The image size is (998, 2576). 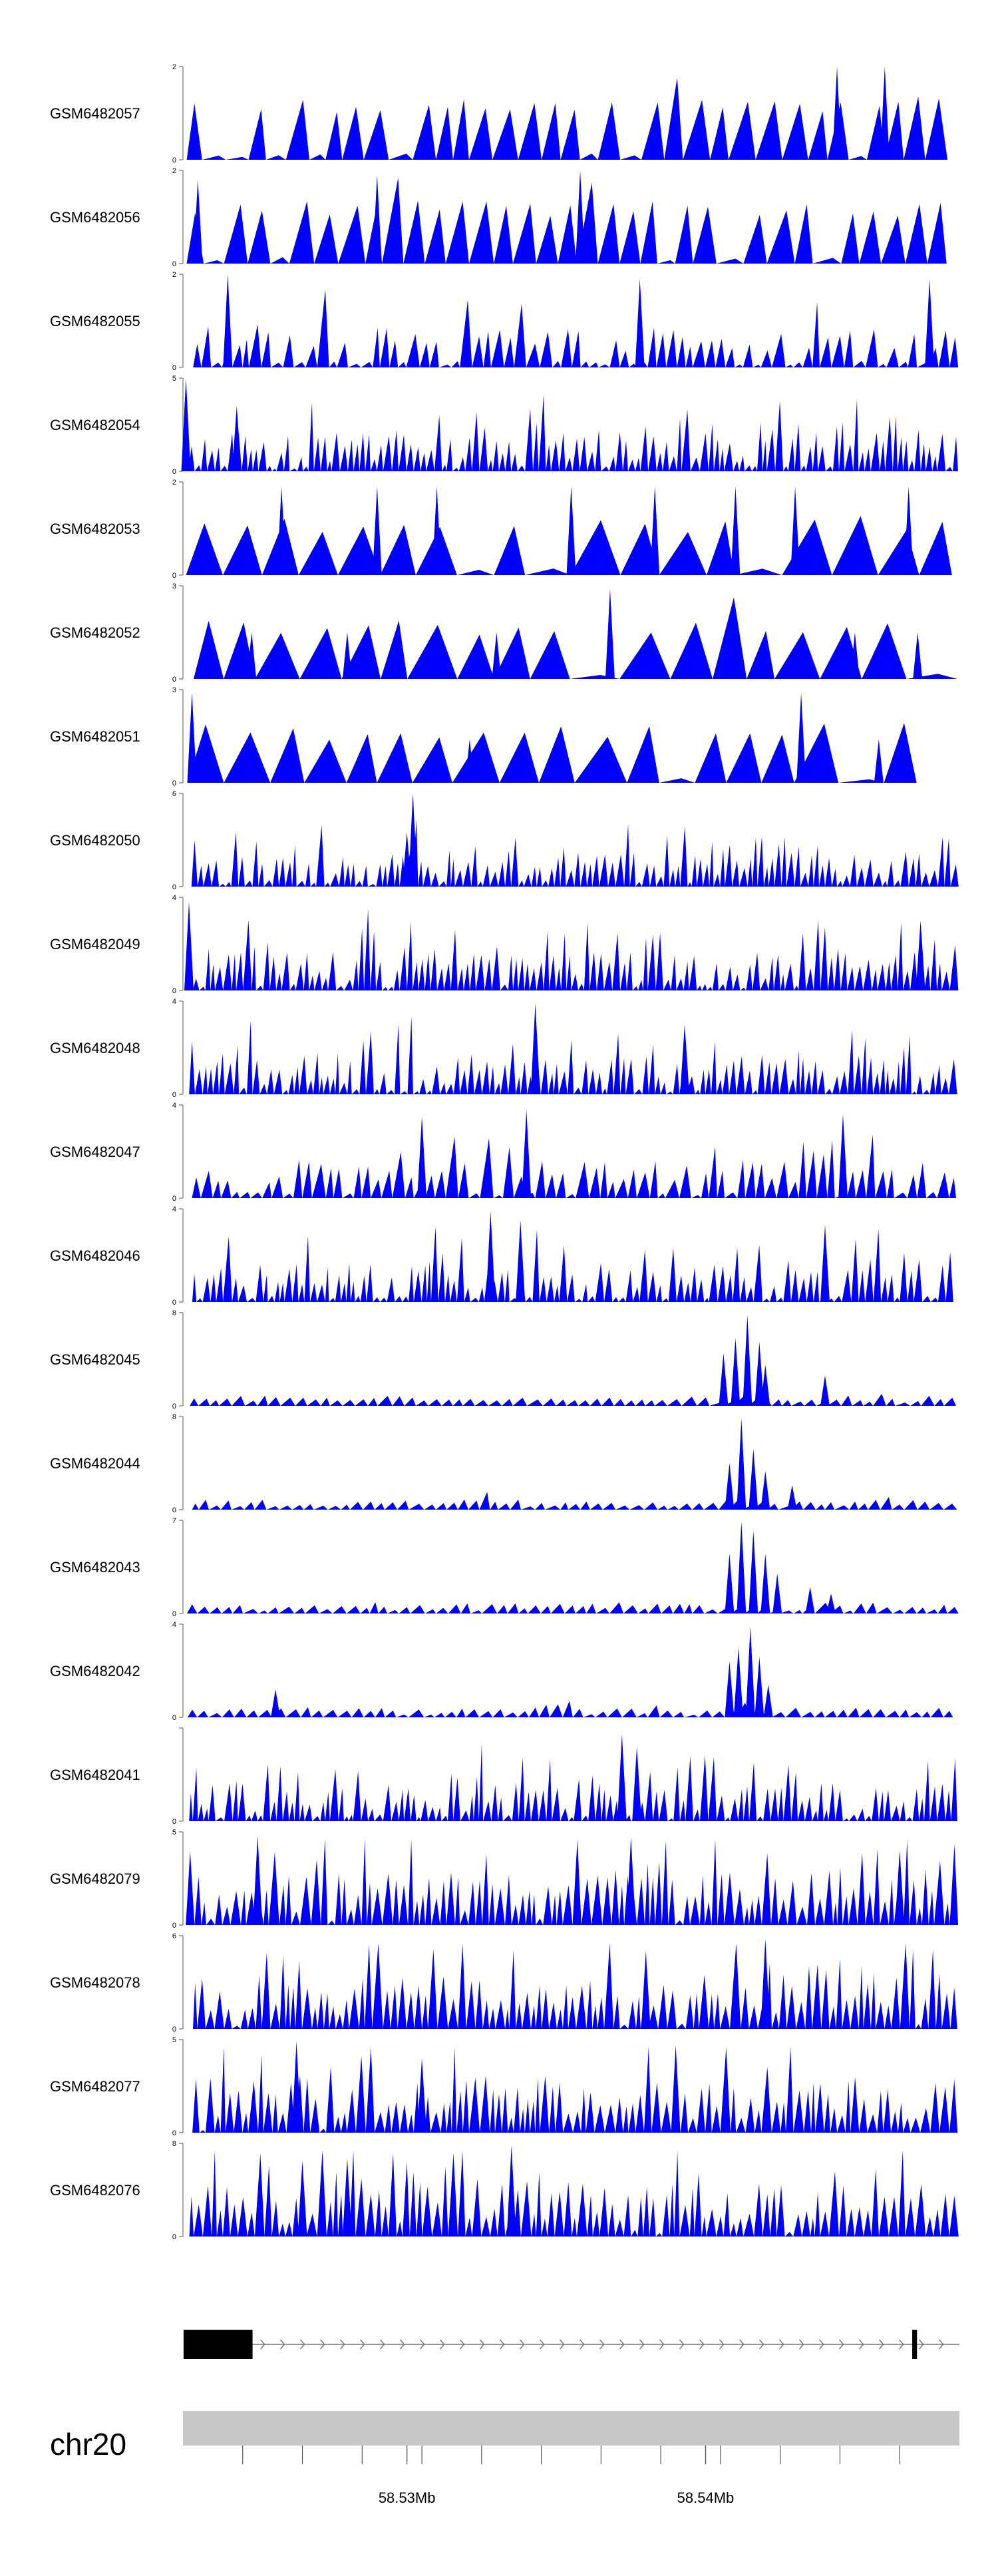 I want to click on axis-tick-label: 58.53Mb, so click(x=407, y=2497).